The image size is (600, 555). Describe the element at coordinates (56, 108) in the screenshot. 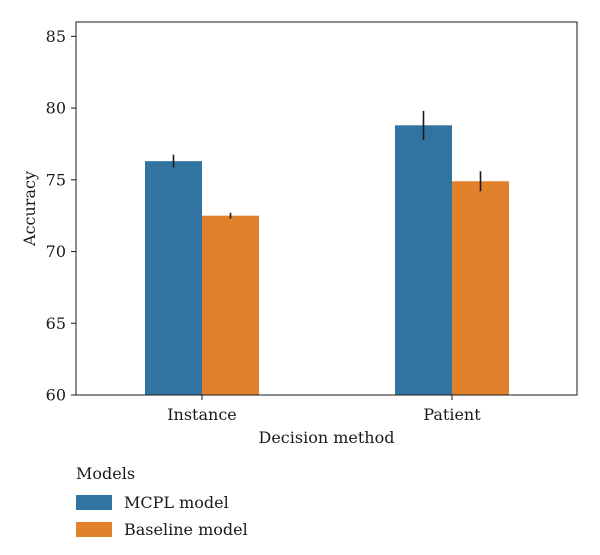

I see `y-tick-label: 80` at that location.